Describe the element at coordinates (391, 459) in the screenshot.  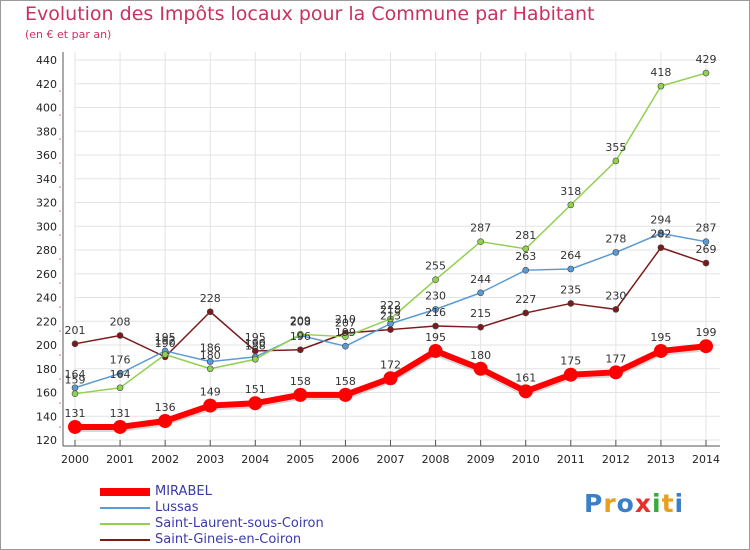
I see `x-tick-label: 2007` at that location.